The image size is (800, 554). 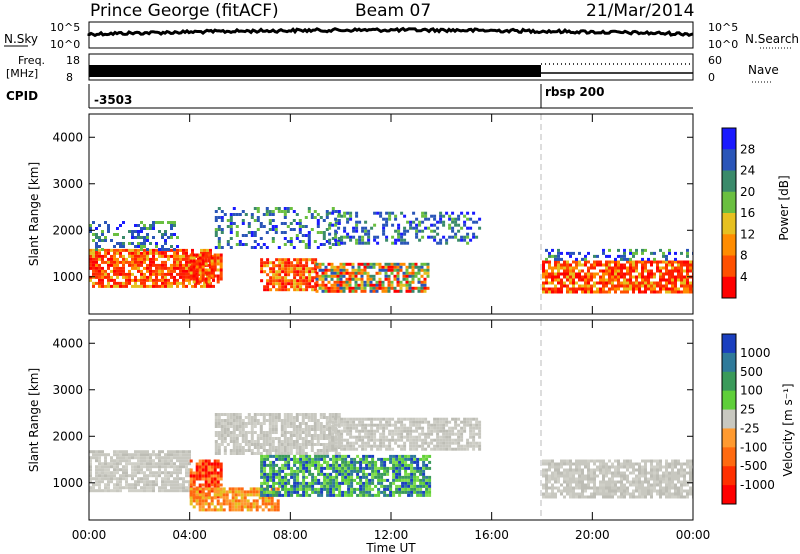 What do you see at coordinates (392, 68) in the screenshot?
I see `freq-panel: Freq. [MHz] 18 8 60 0 Nave` at bounding box center [392, 68].